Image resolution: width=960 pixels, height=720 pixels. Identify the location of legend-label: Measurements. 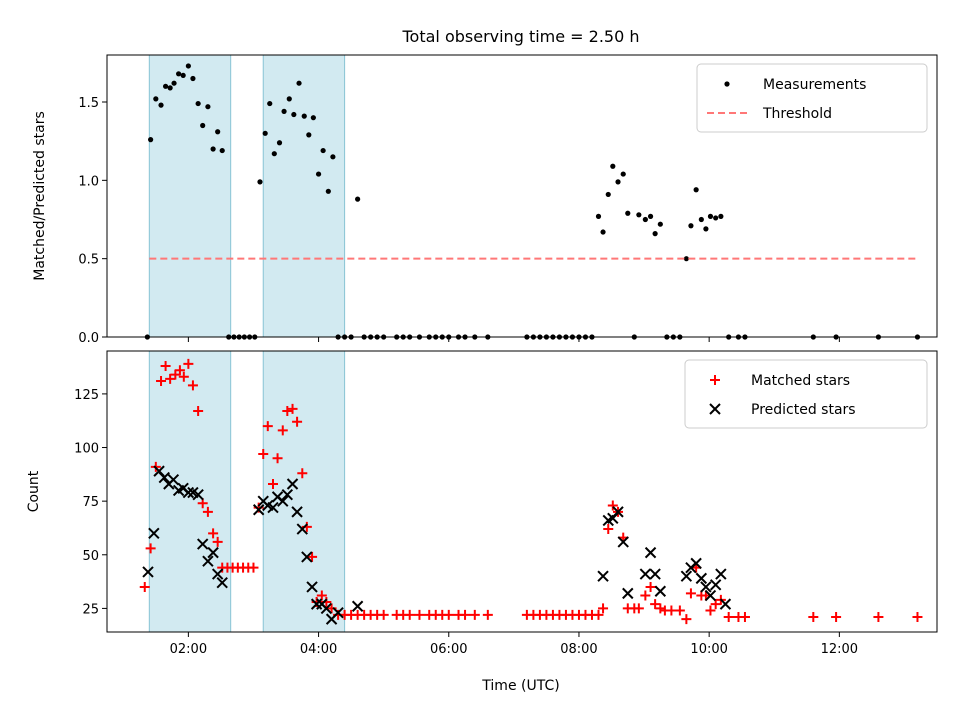
(814, 85).